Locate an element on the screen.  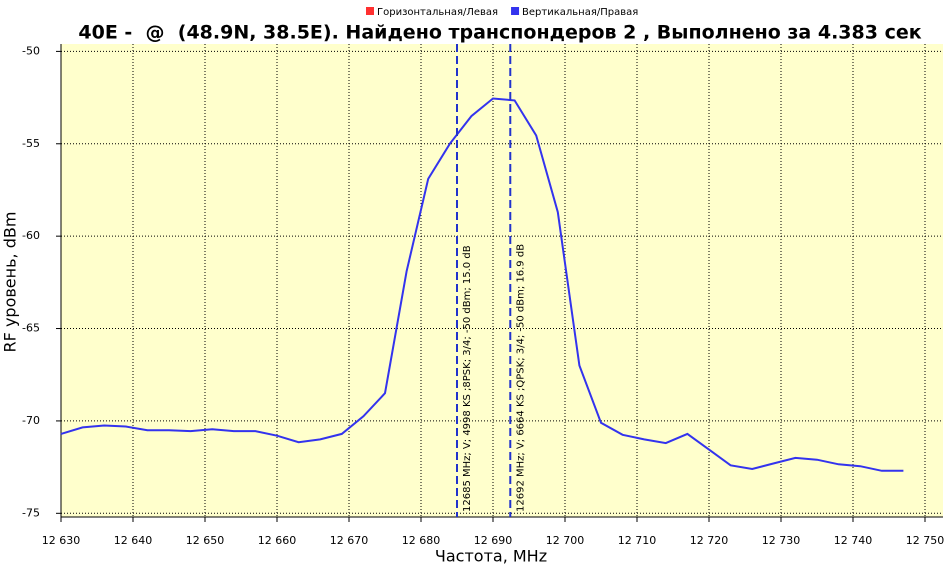
y-tick-label: -50 is located at coordinates (31, 50).